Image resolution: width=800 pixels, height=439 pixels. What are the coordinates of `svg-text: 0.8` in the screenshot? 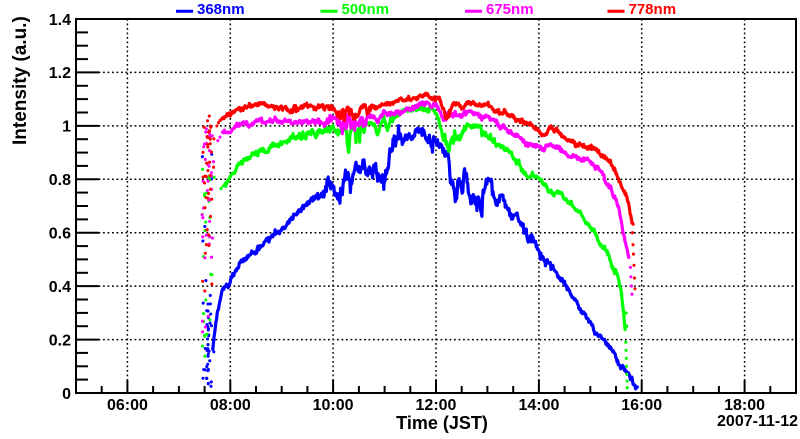 It's located at (60, 180).